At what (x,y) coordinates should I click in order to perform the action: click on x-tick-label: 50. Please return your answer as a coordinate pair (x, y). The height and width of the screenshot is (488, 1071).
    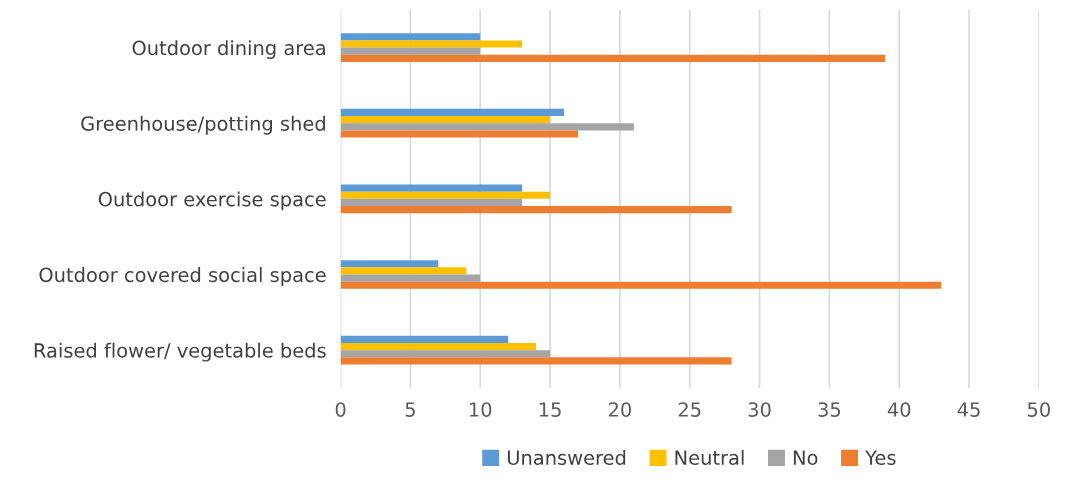
    Looking at the image, I should click on (1039, 409).